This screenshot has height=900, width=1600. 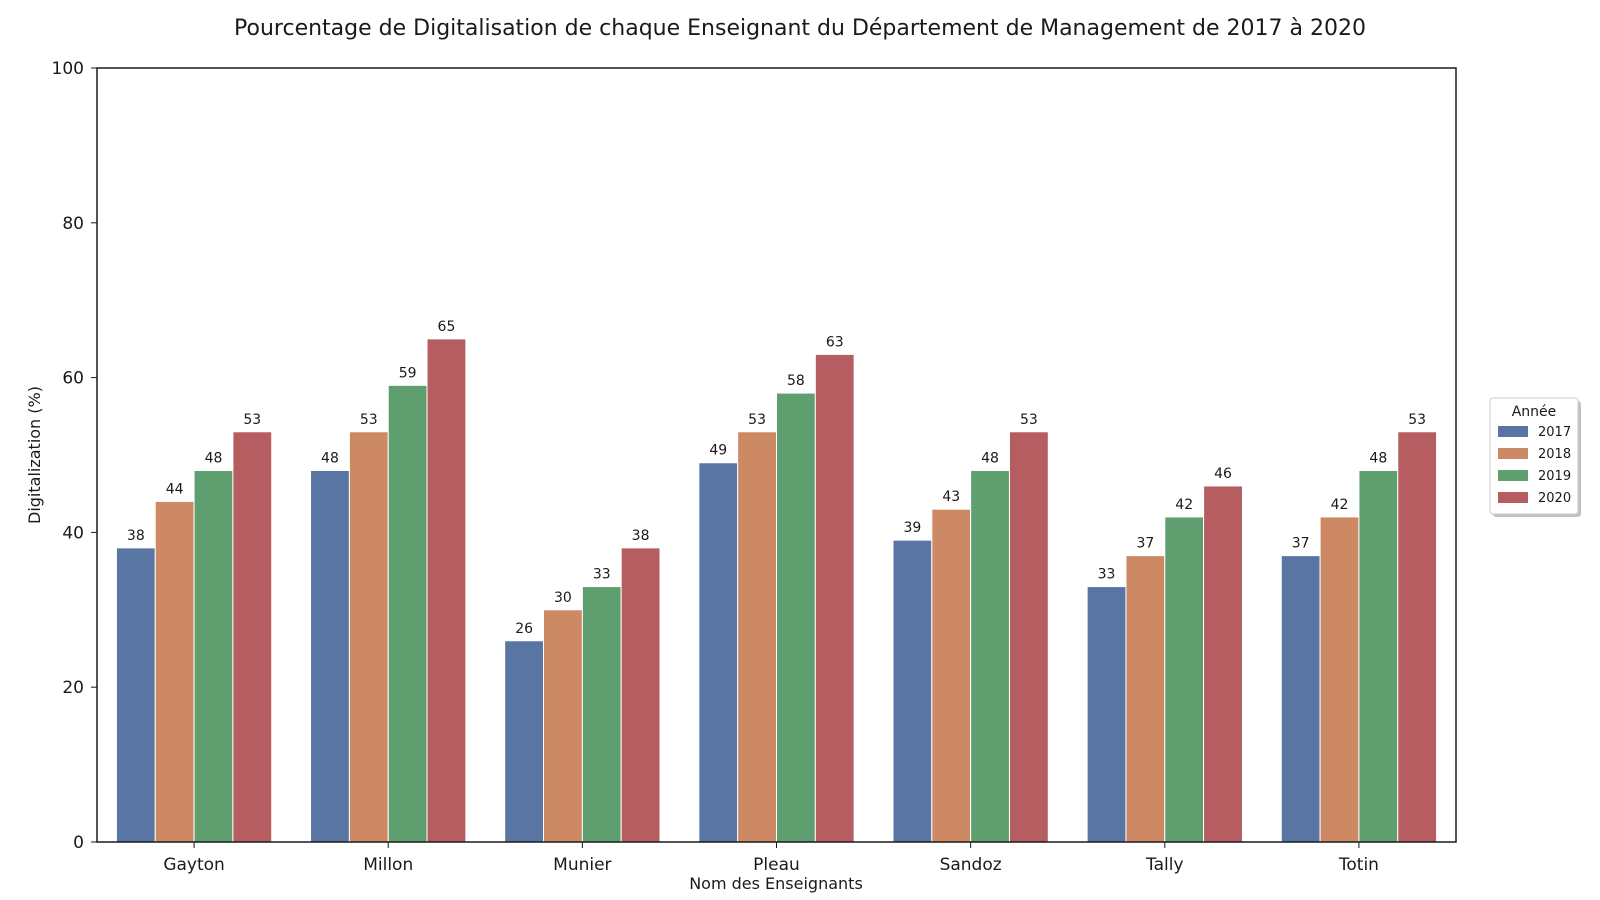 I want to click on bar-sandoz-2018, so click(x=951, y=675).